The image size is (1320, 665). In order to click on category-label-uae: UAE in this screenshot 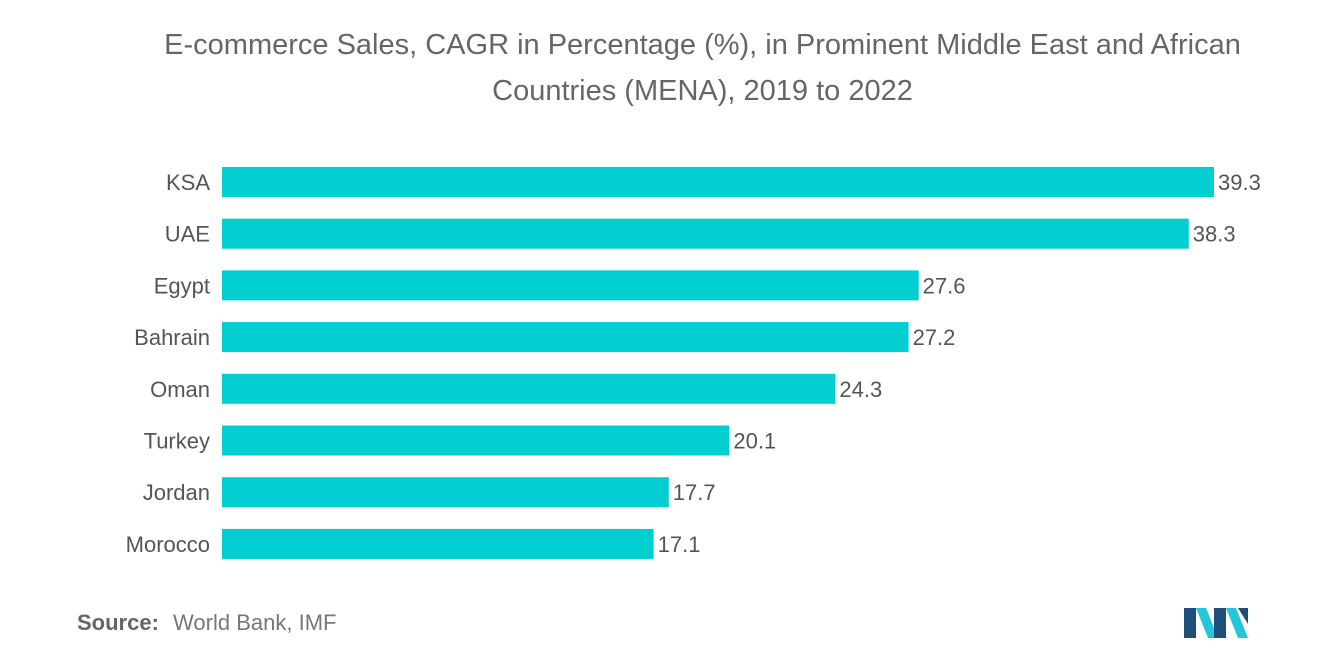, I will do `click(187, 234)`.